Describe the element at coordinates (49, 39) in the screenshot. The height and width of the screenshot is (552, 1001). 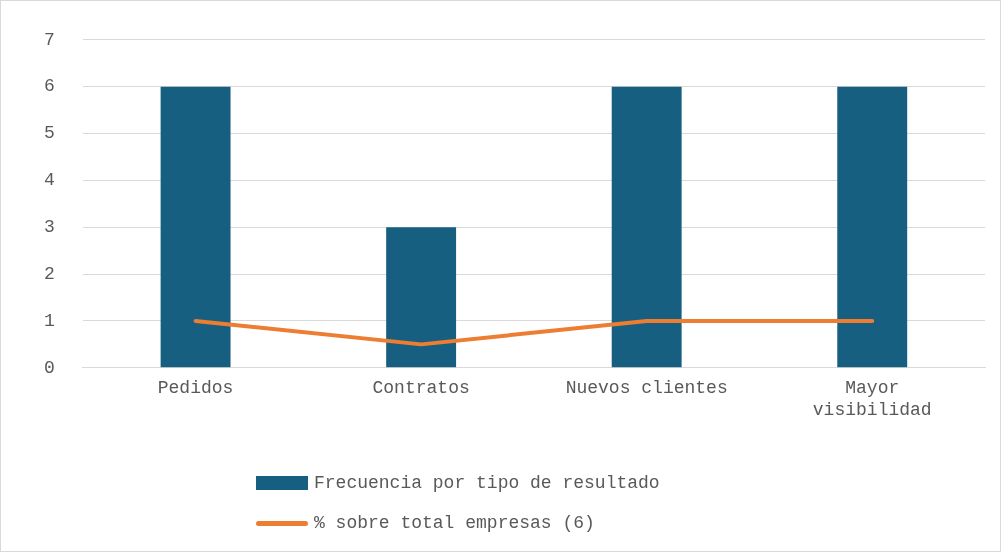
I see `y-tick-label: 7` at that location.